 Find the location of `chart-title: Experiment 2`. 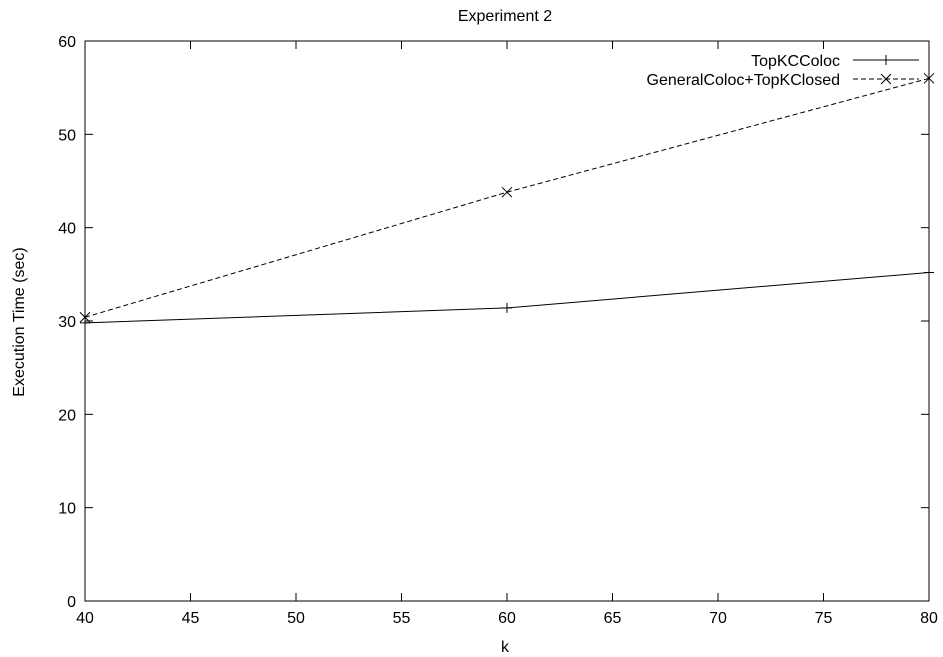

chart-title: Experiment 2 is located at coordinates (505, 16).